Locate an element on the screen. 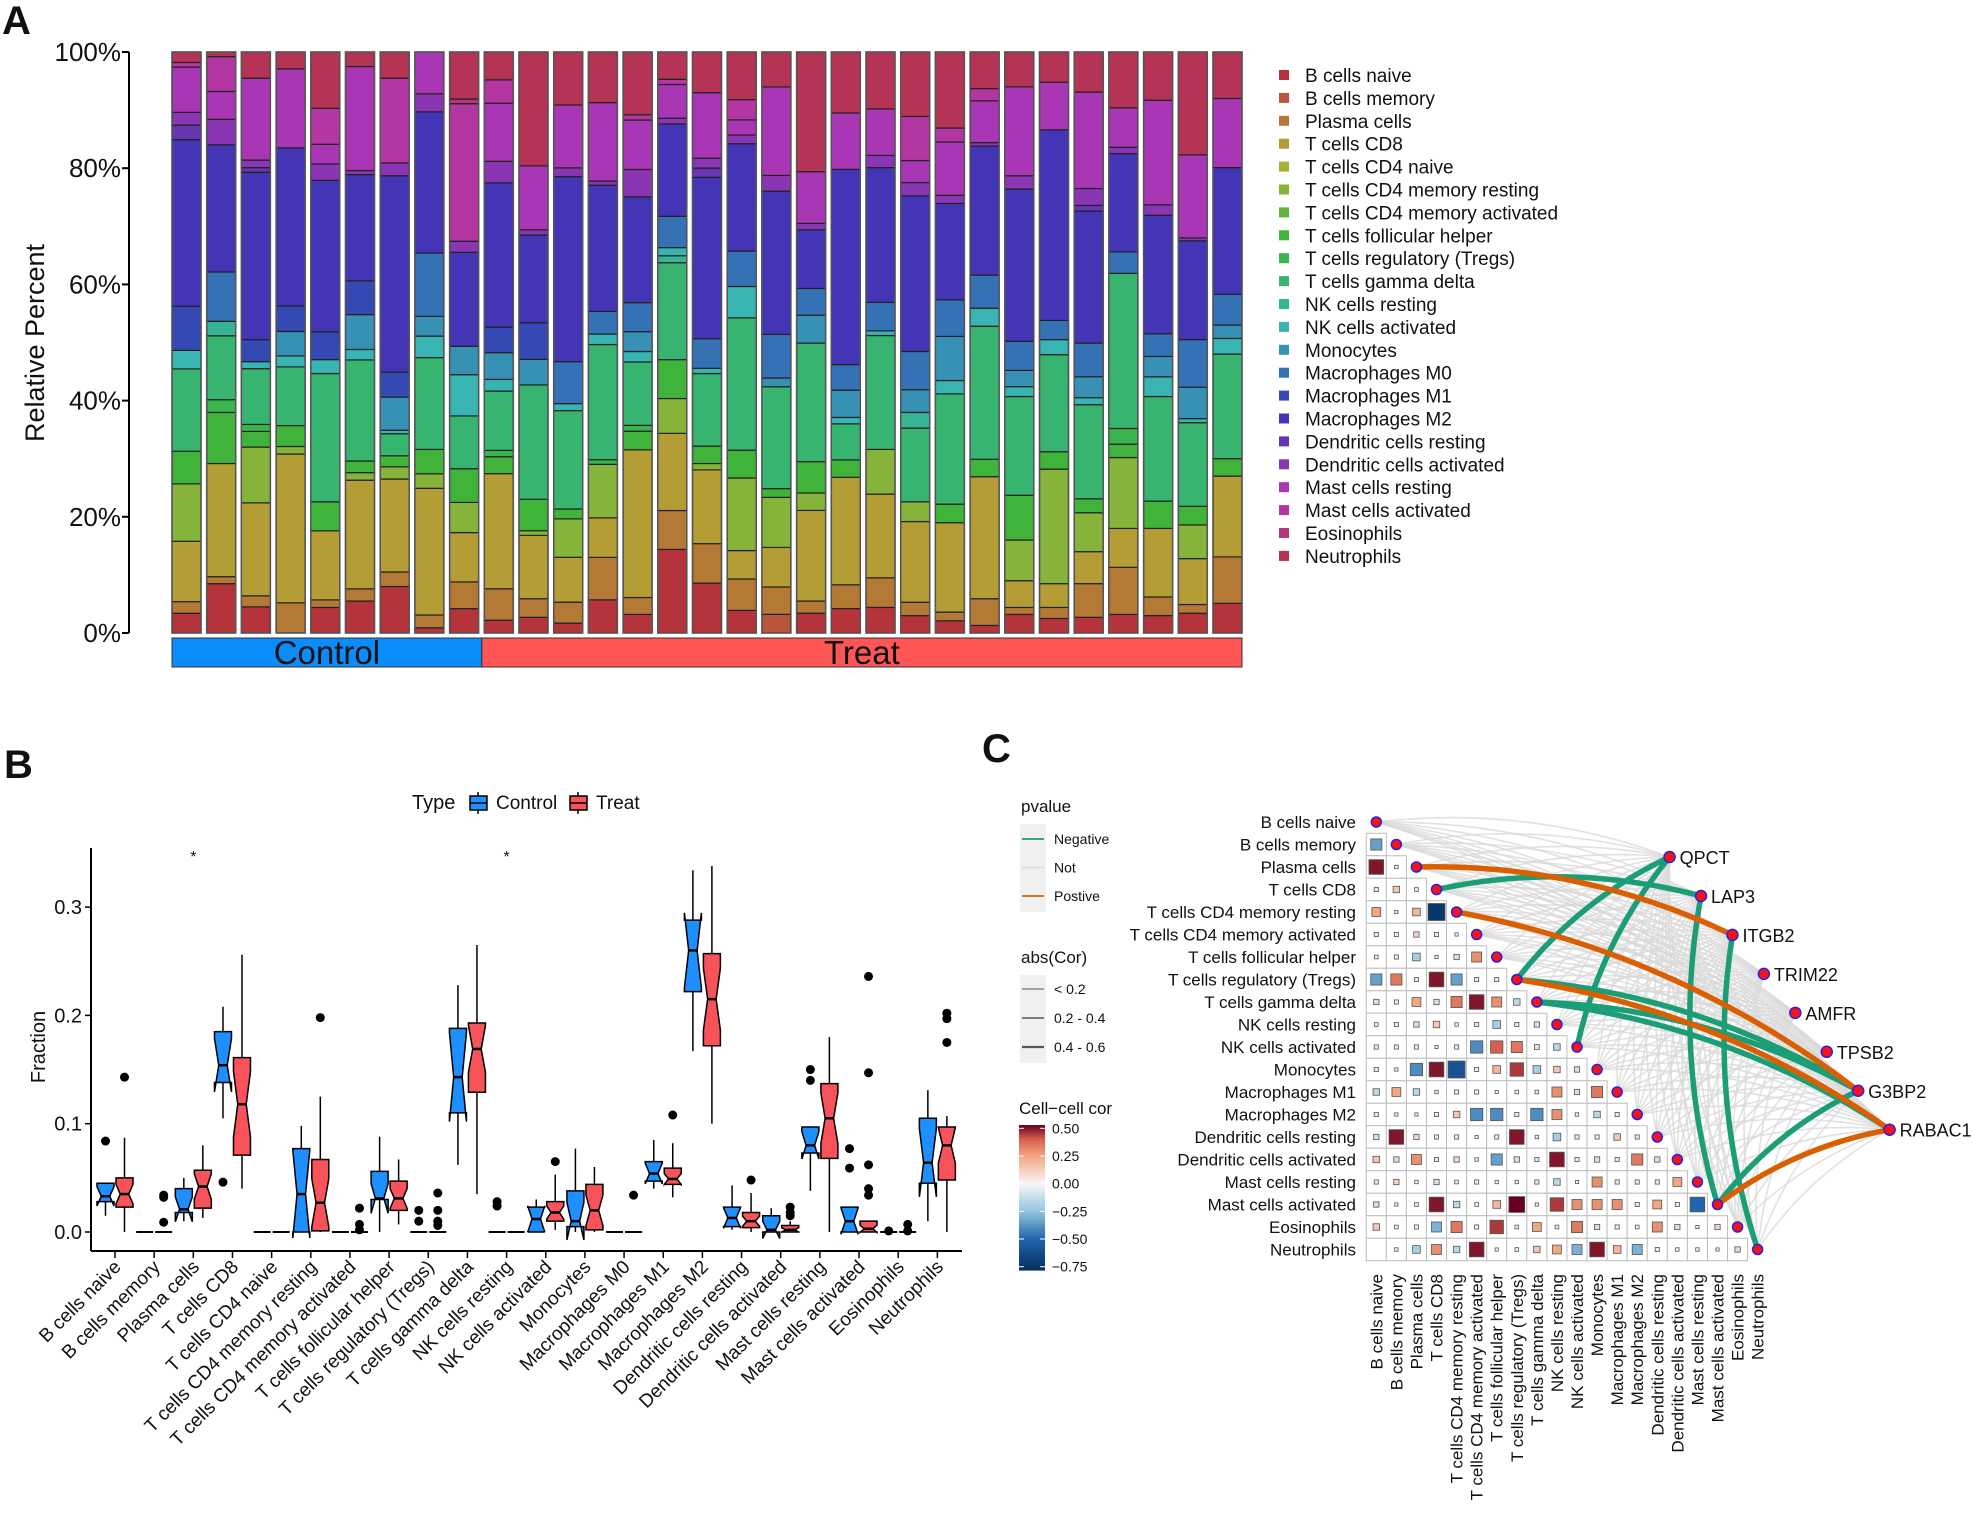 This screenshot has height=1528, width=1972. legend-colorbar-title: Cell−cell cor is located at coordinates (1065, 1108).